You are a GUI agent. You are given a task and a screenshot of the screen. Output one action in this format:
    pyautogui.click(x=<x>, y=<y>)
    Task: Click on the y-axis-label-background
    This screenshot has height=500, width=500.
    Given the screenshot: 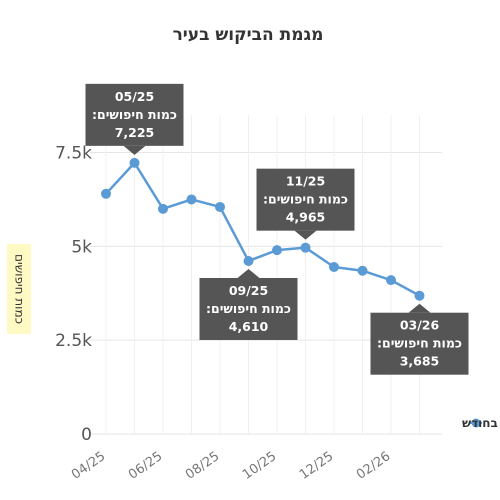 What is the action you would take?
    pyautogui.click(x=19, y=289)
    